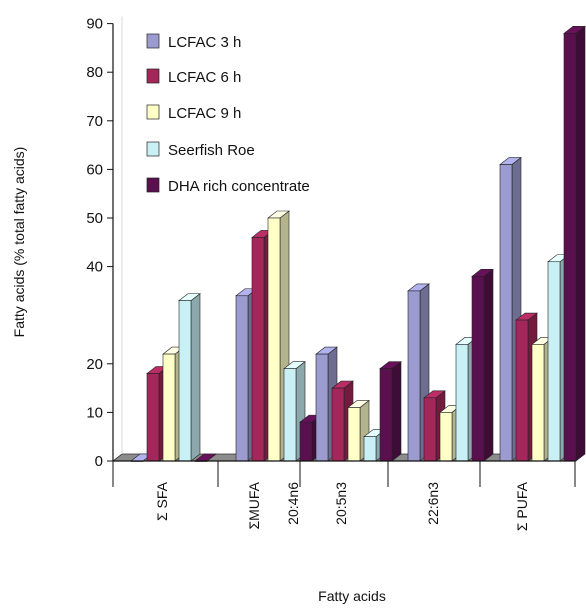 The height and width of the screenshot is (611, 586). What do you see at coordinates (99, 461) in the screenshot?
I see `y-tick-label: 0` at bounding box center [99, 461].